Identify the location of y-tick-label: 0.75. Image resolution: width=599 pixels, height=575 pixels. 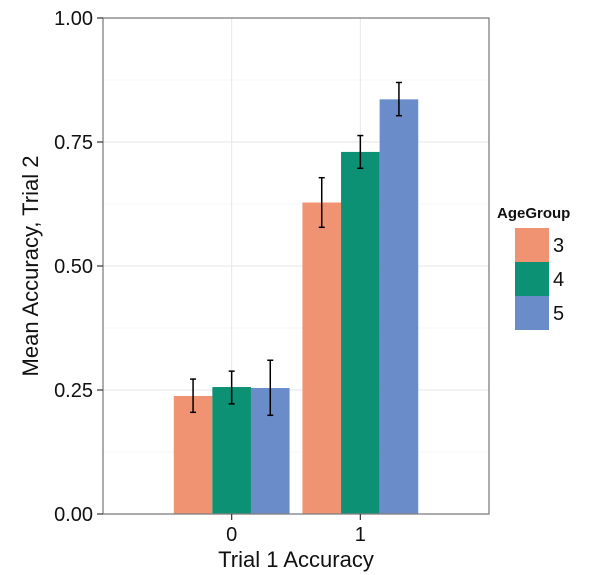
(73, 143).